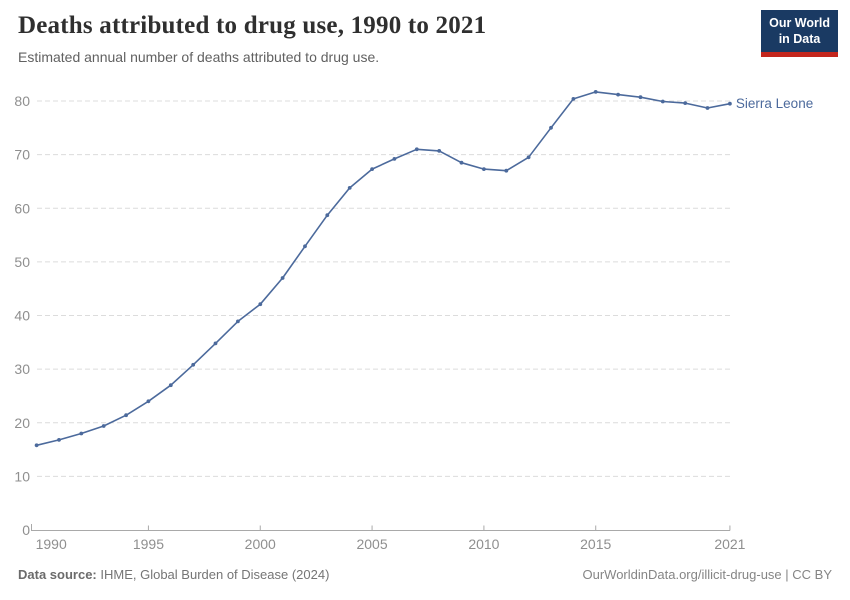 This screenshot has width=850, height=600. Describe the element at coordinates (26, 530) in the screenshot. I see `y-axis-tick-label: 0` at that location.